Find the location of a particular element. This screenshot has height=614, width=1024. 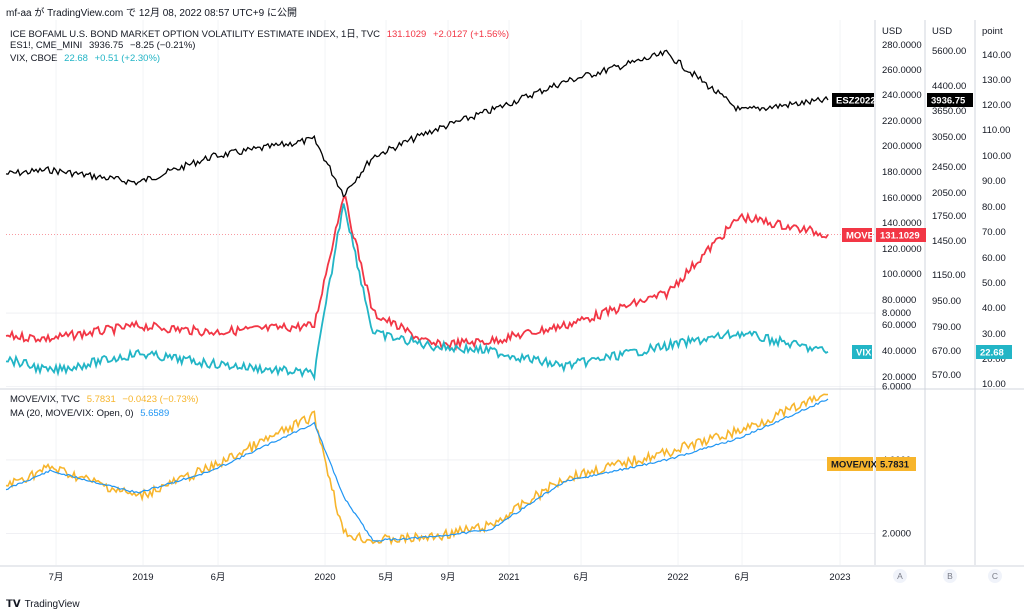

ratio-price-tag-bg is located at coordinates (850, 464).